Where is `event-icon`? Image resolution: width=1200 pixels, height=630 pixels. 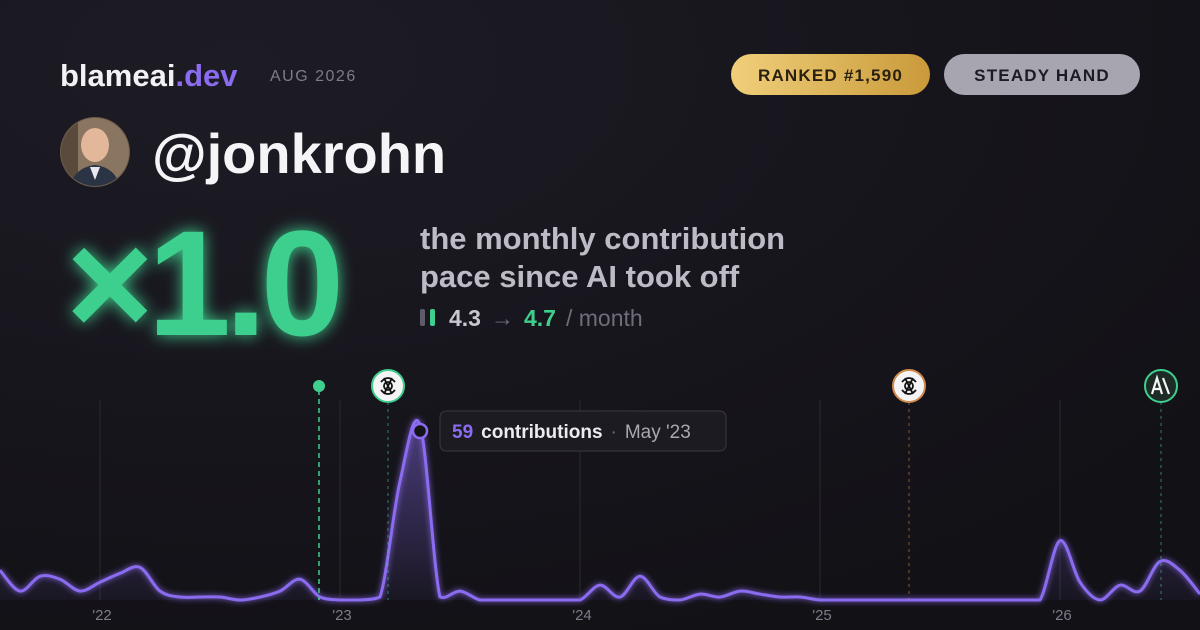
event-icon is located at coordinates (1161, 386).